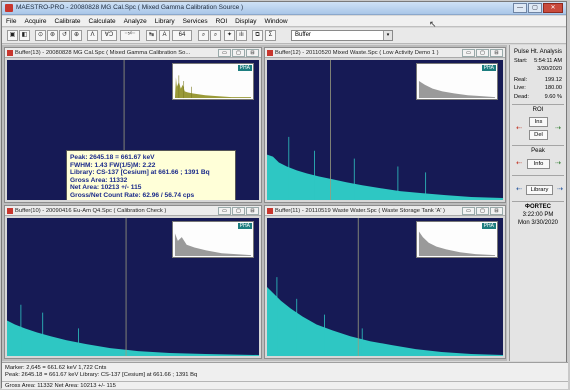  I want to click on library-next-arrow-icon: ⇢, so click(560, 189).